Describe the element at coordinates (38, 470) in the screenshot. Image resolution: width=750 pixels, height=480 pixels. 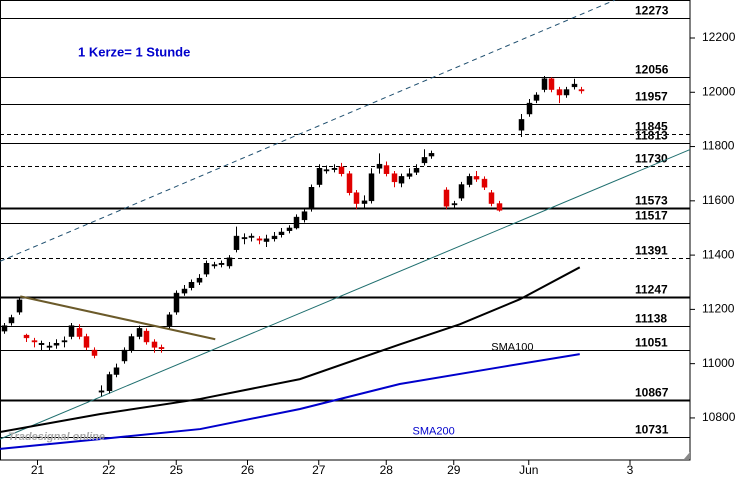
I see `x-tick-label: 21` at that location.